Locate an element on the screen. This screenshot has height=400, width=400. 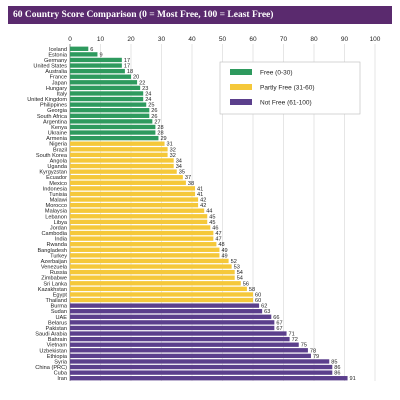
category-label: Uzbekistan is located at coordinates (53, 351).